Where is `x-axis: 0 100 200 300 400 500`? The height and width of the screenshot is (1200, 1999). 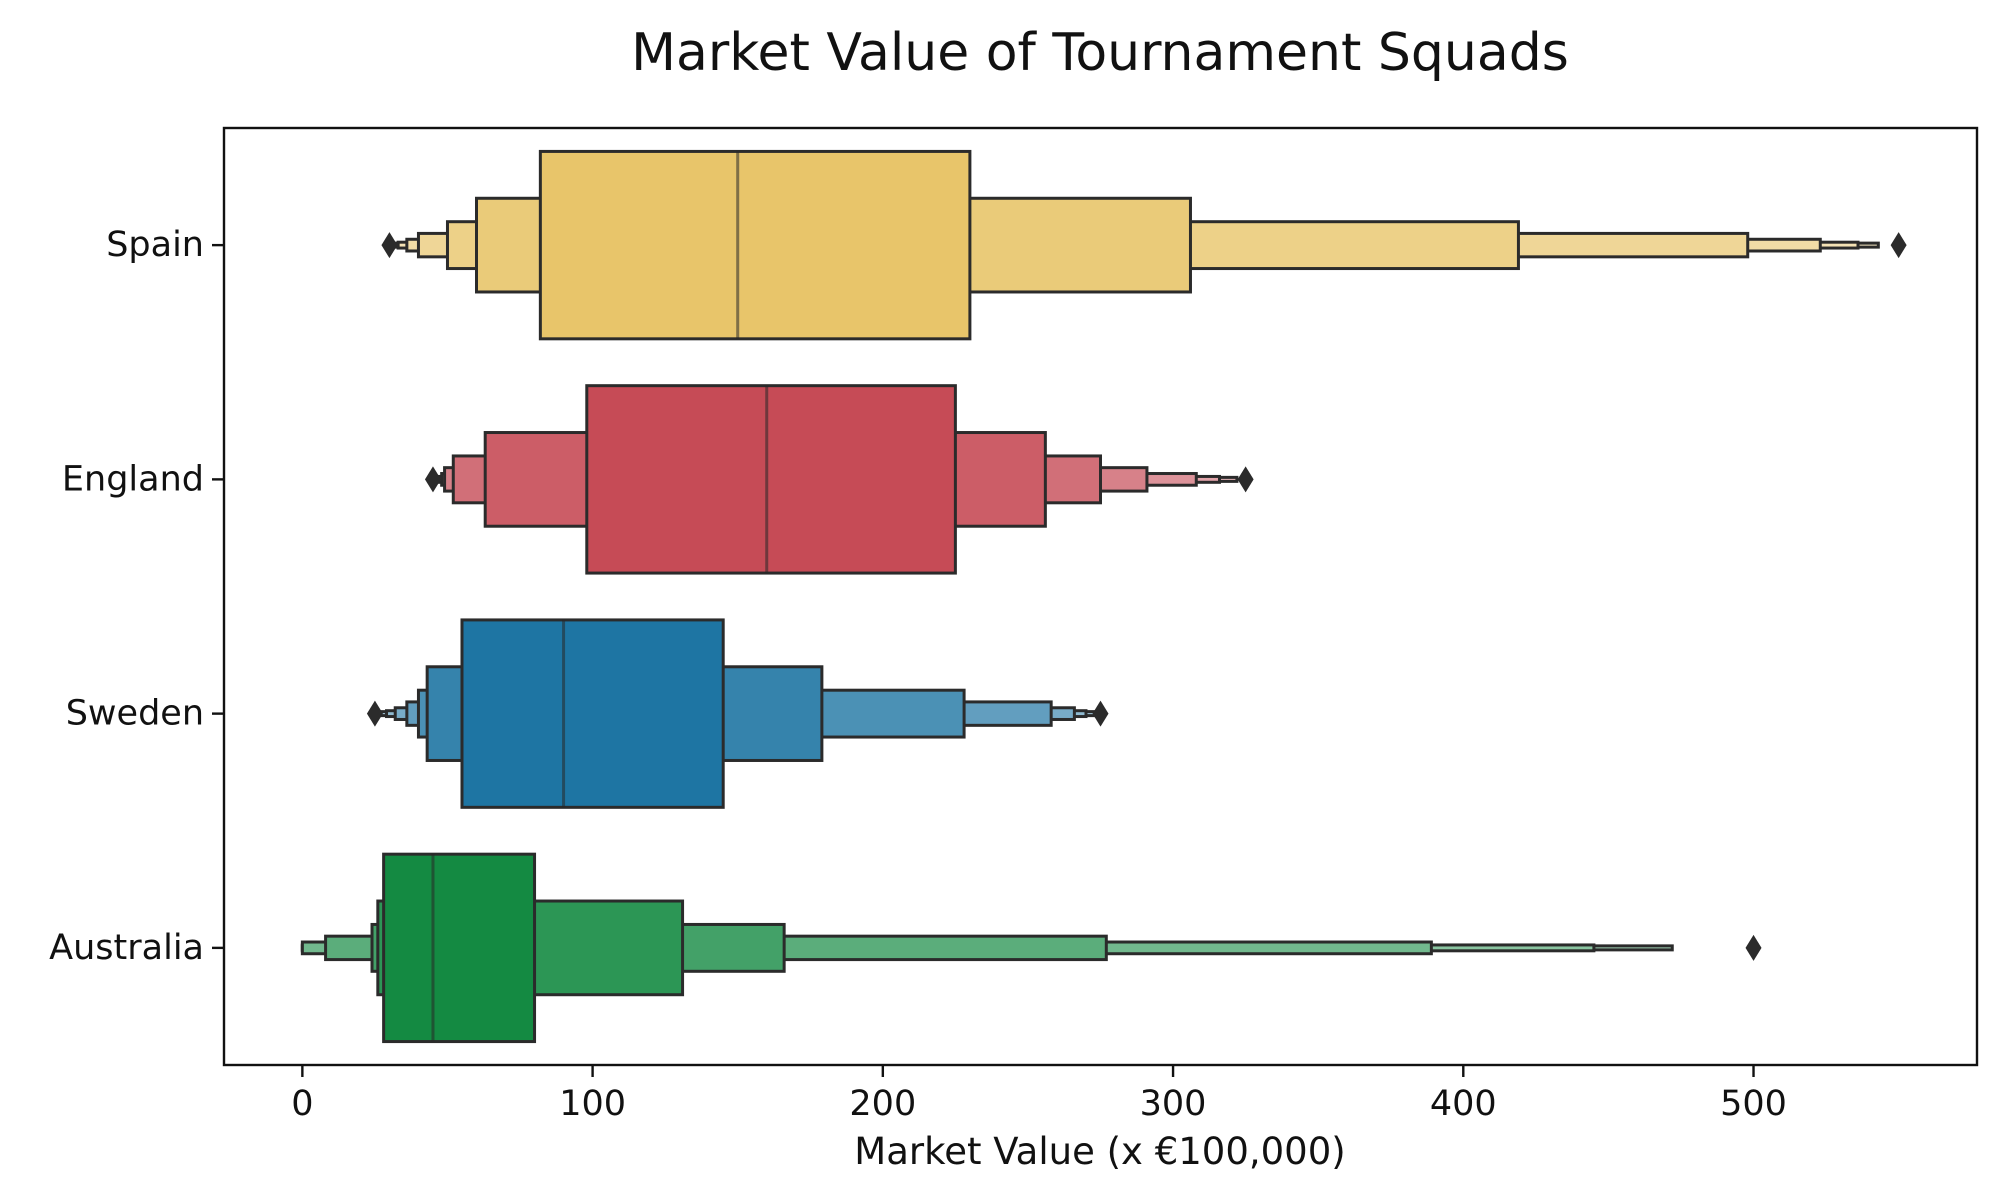
x-axis: 0 100 200 300 400 500 is located at coordinates (1039, 1094).